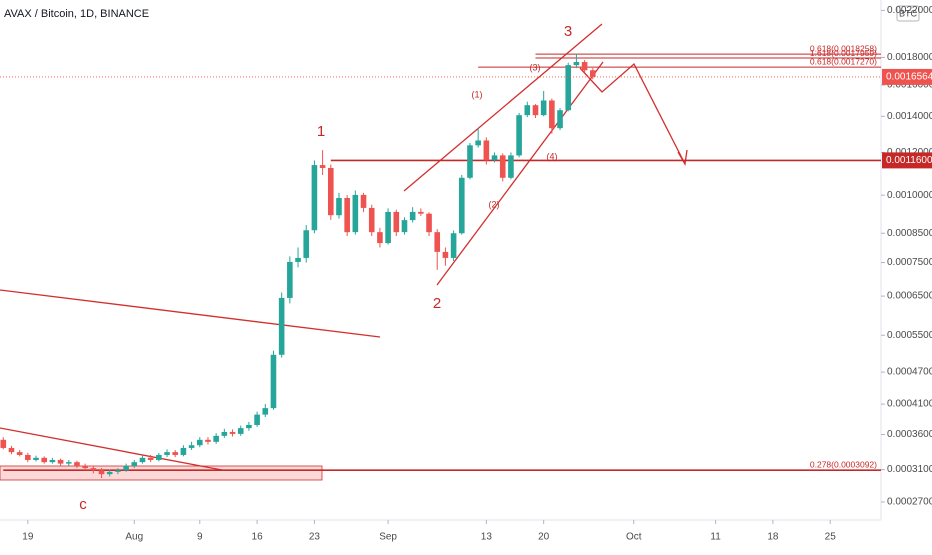 This screenshot has height=555, width=932. Describe the element at coordinates (909, 335) in the screenshot. I see `y-tick-label: 0.0005500` at that location.